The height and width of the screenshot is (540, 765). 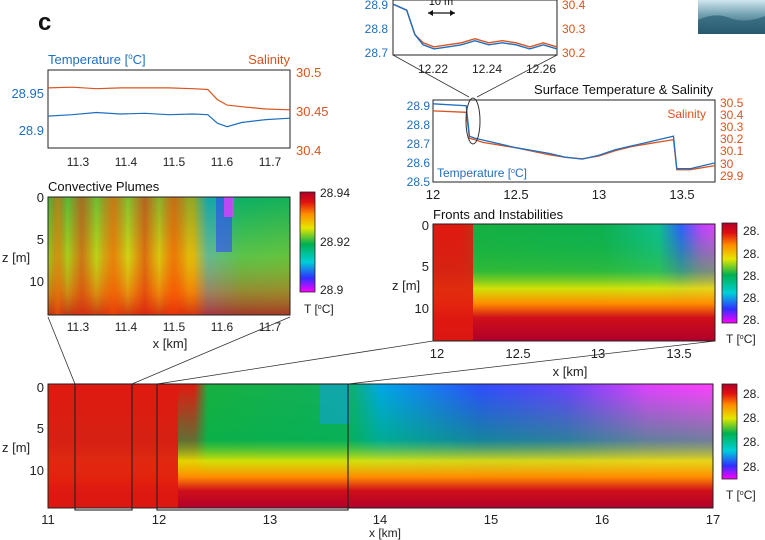 What do you see at coordinates (425, 225) in the screenshot?
I see `fronts-ytick: 0` at bounding box center [425, 225].